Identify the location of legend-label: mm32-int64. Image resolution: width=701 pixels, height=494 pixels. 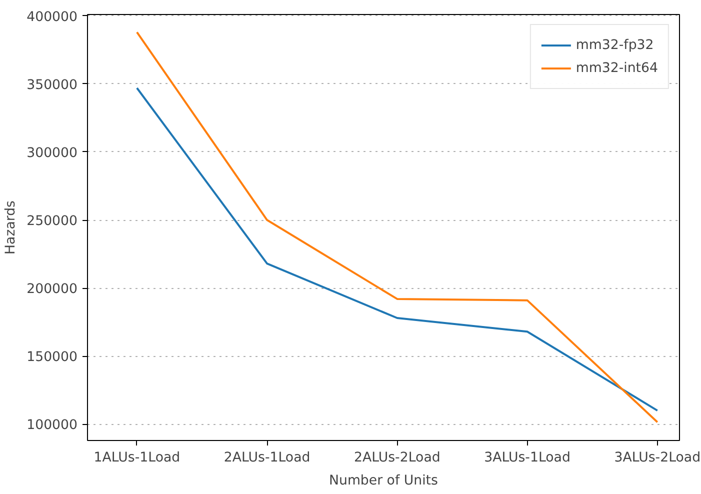
(617, 68).